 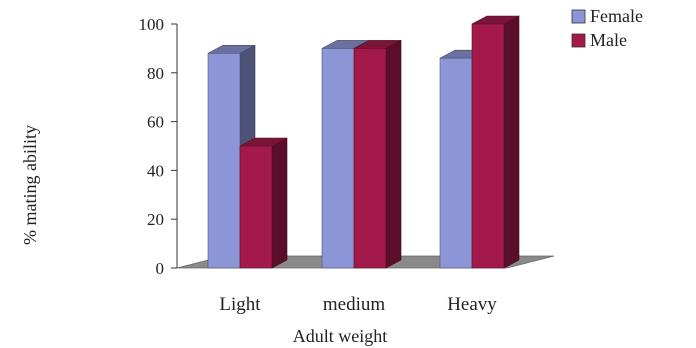 What do you see at coordinates (616, 16) in the screenshot?
I see `legend-label-female: Female` at bounding box center [616, 16].